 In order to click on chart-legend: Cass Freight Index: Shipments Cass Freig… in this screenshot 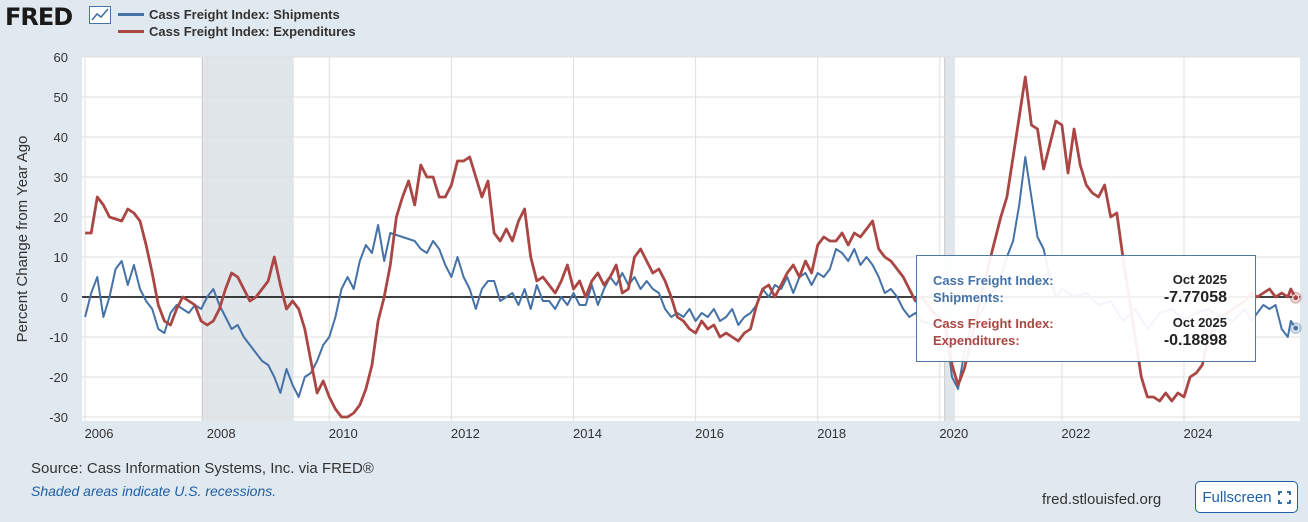, I will do `click(237, 23)`.